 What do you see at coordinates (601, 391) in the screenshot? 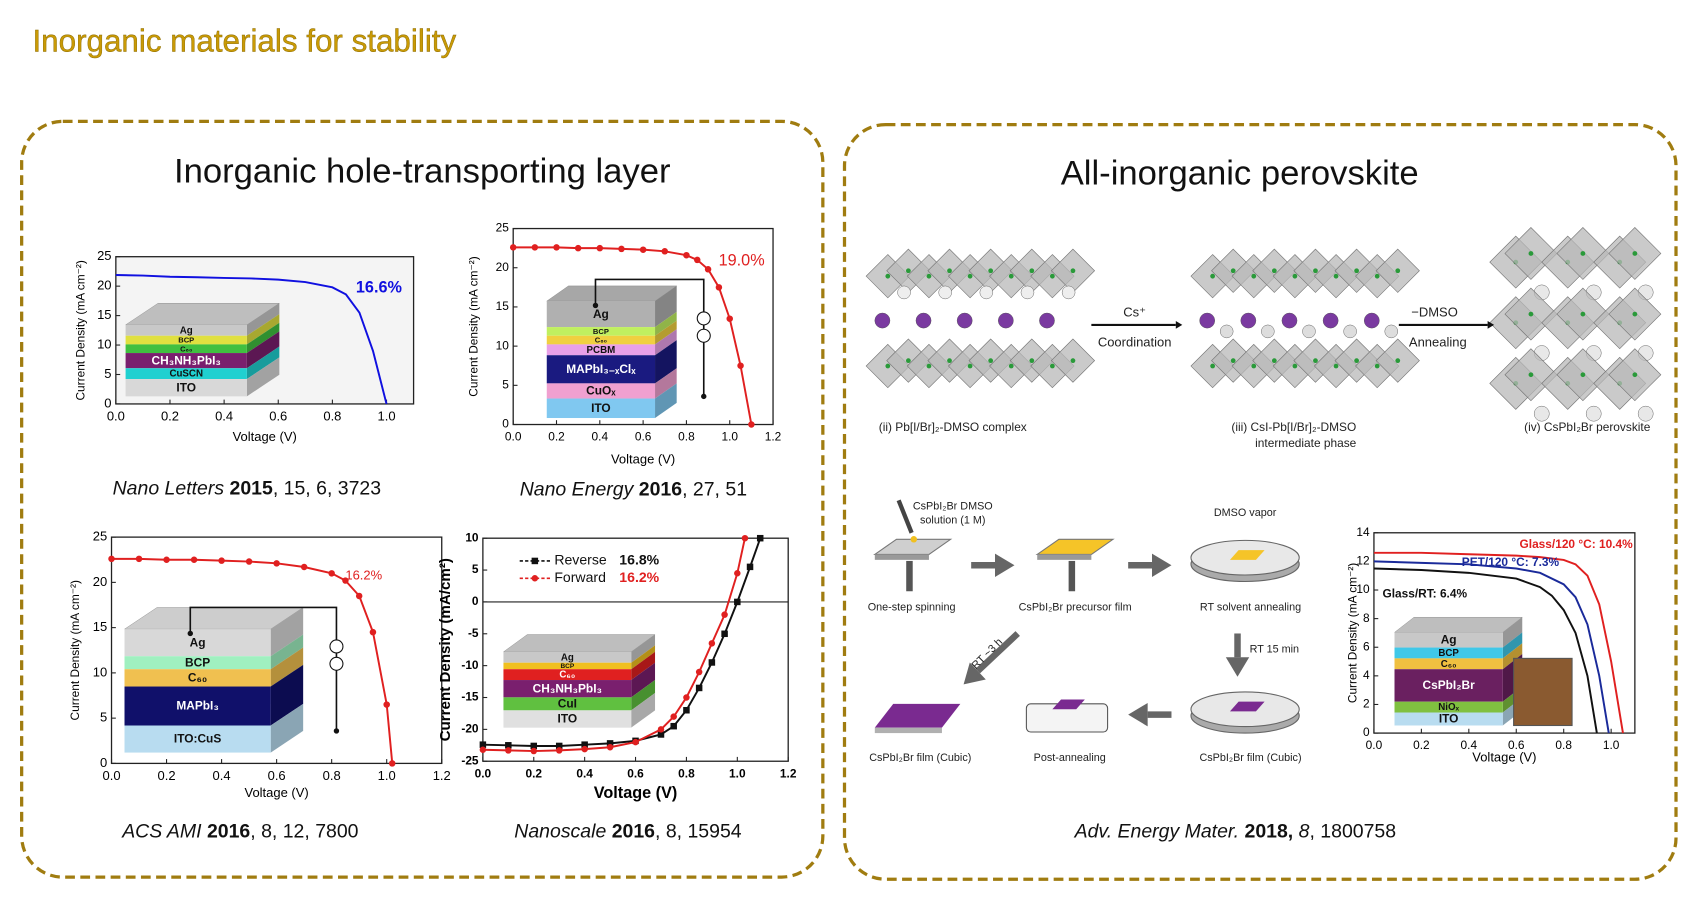
I see `layer-label: CuOₓ` at bounding box center [601, 391].